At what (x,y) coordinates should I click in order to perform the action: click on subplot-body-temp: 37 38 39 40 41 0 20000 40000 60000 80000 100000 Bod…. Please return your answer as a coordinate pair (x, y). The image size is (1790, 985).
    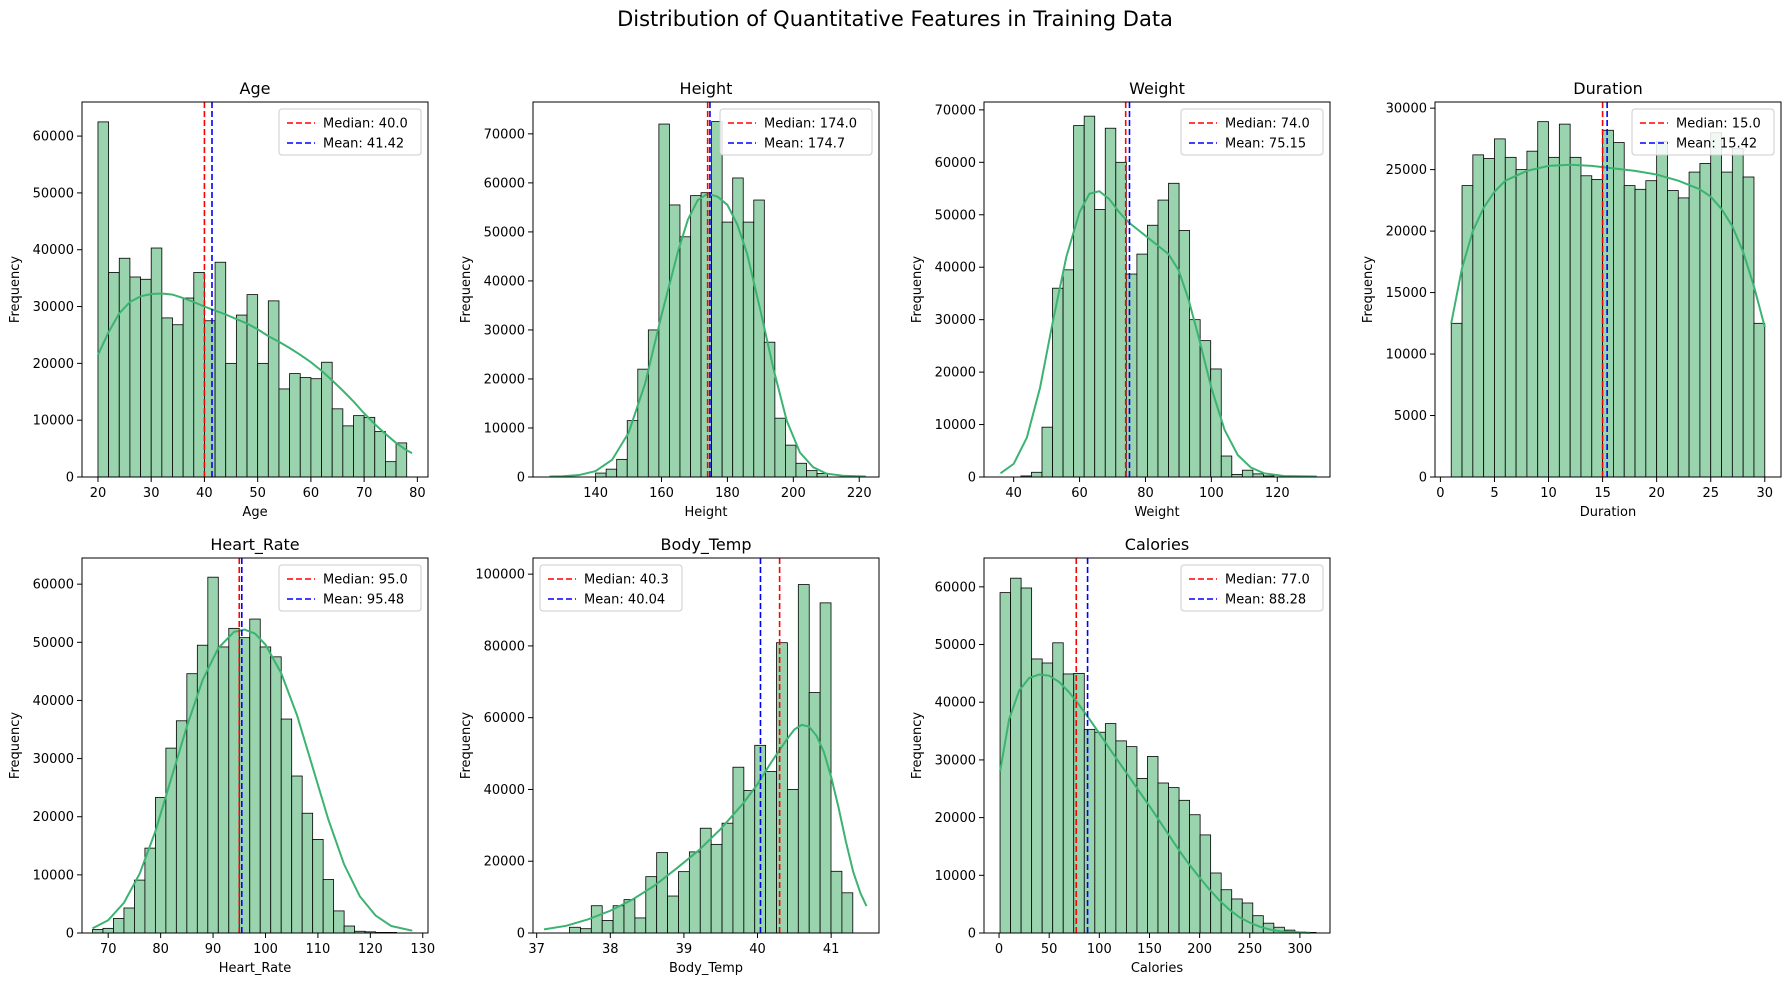
    Looking at the image, I should click on (669, 755).